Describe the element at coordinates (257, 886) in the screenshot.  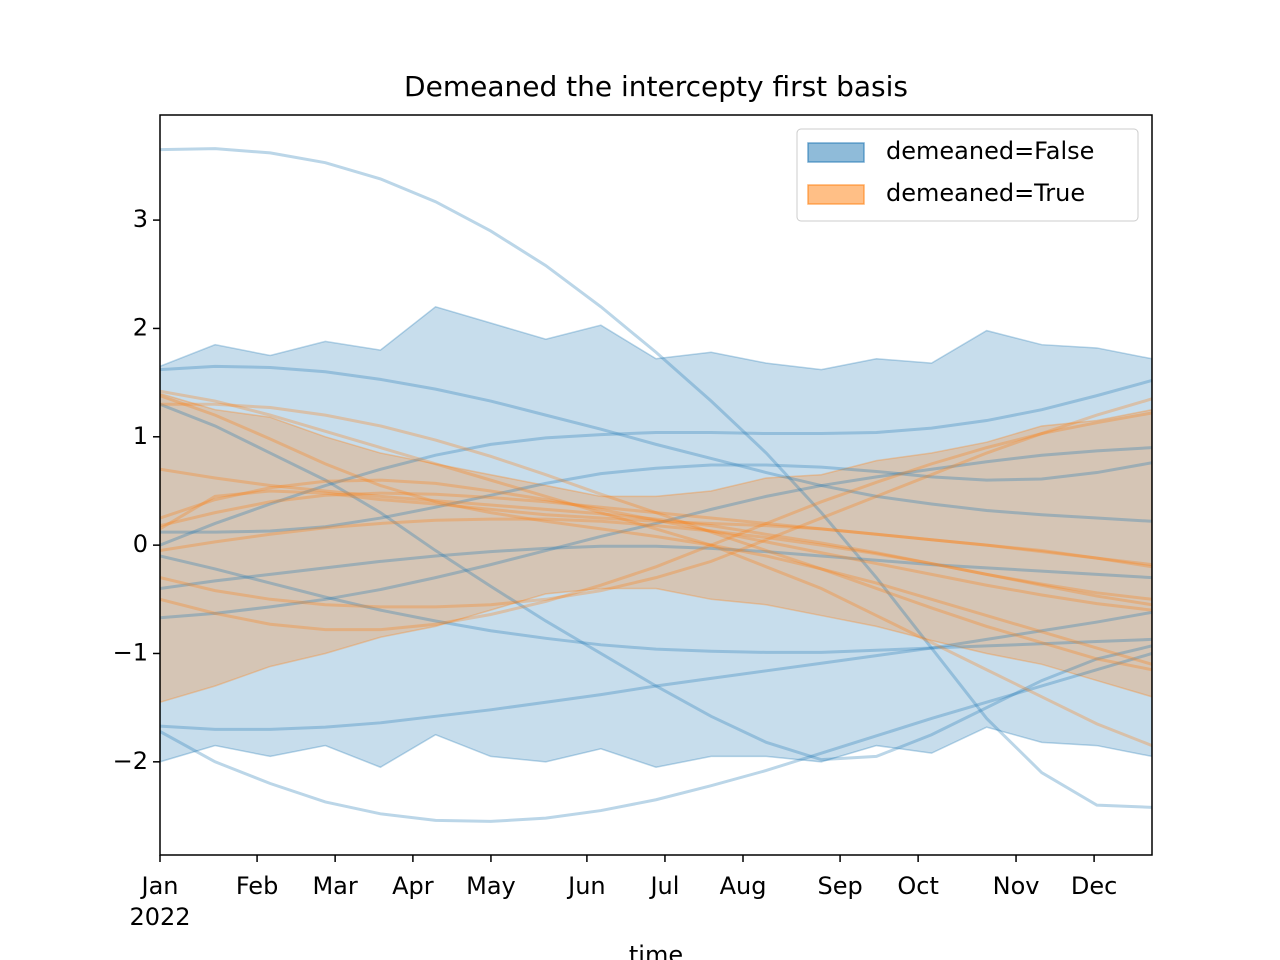
I see `x-tick-label: Feb` at that location.